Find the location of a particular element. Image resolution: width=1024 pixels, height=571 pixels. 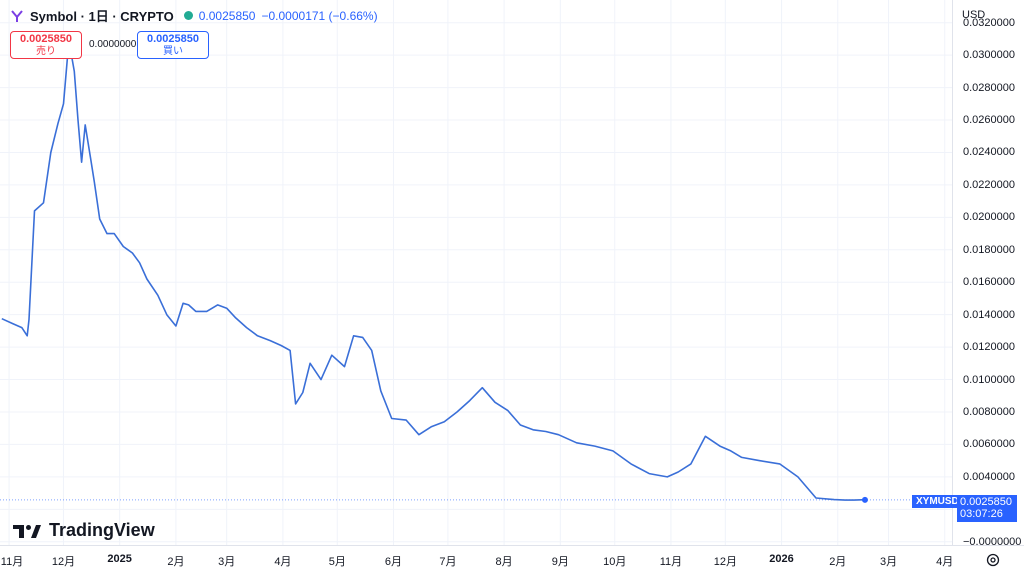

y-tick-label: 0.0220000 is located at coordinates (989, 184).